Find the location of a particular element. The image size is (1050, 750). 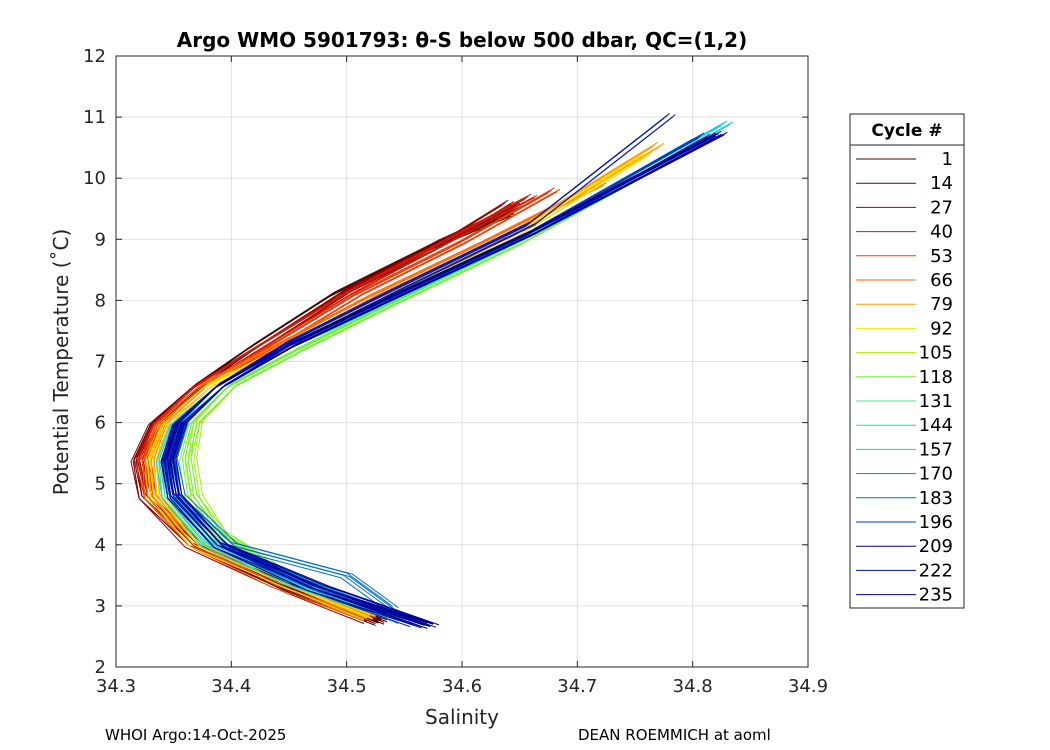

legend-label-66: 66 is located at coordinates (941, 280).